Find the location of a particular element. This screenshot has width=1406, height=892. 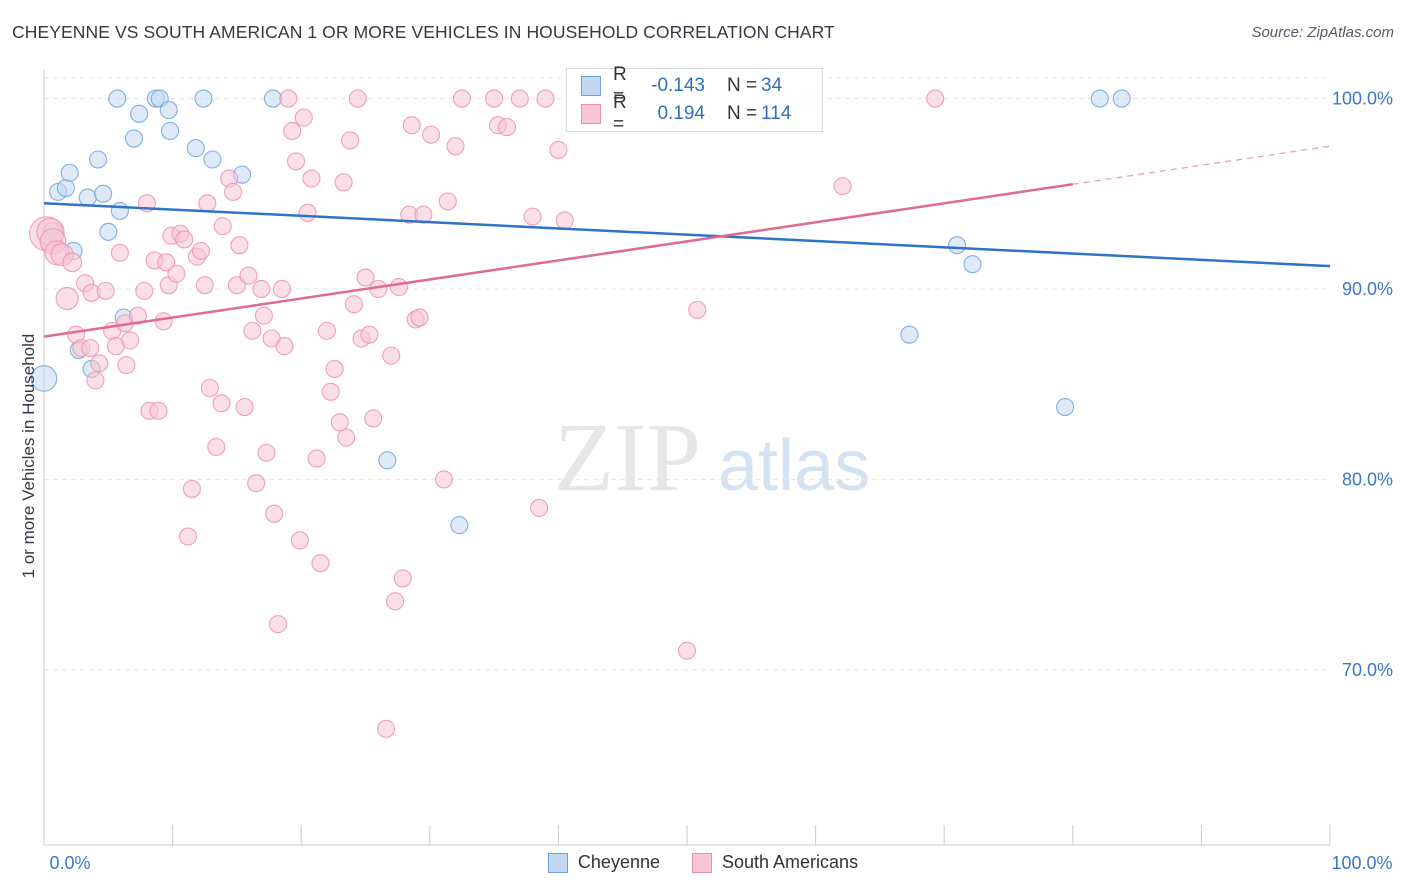

x-tick-label: 0.0% is located at coordinates (69, 863).